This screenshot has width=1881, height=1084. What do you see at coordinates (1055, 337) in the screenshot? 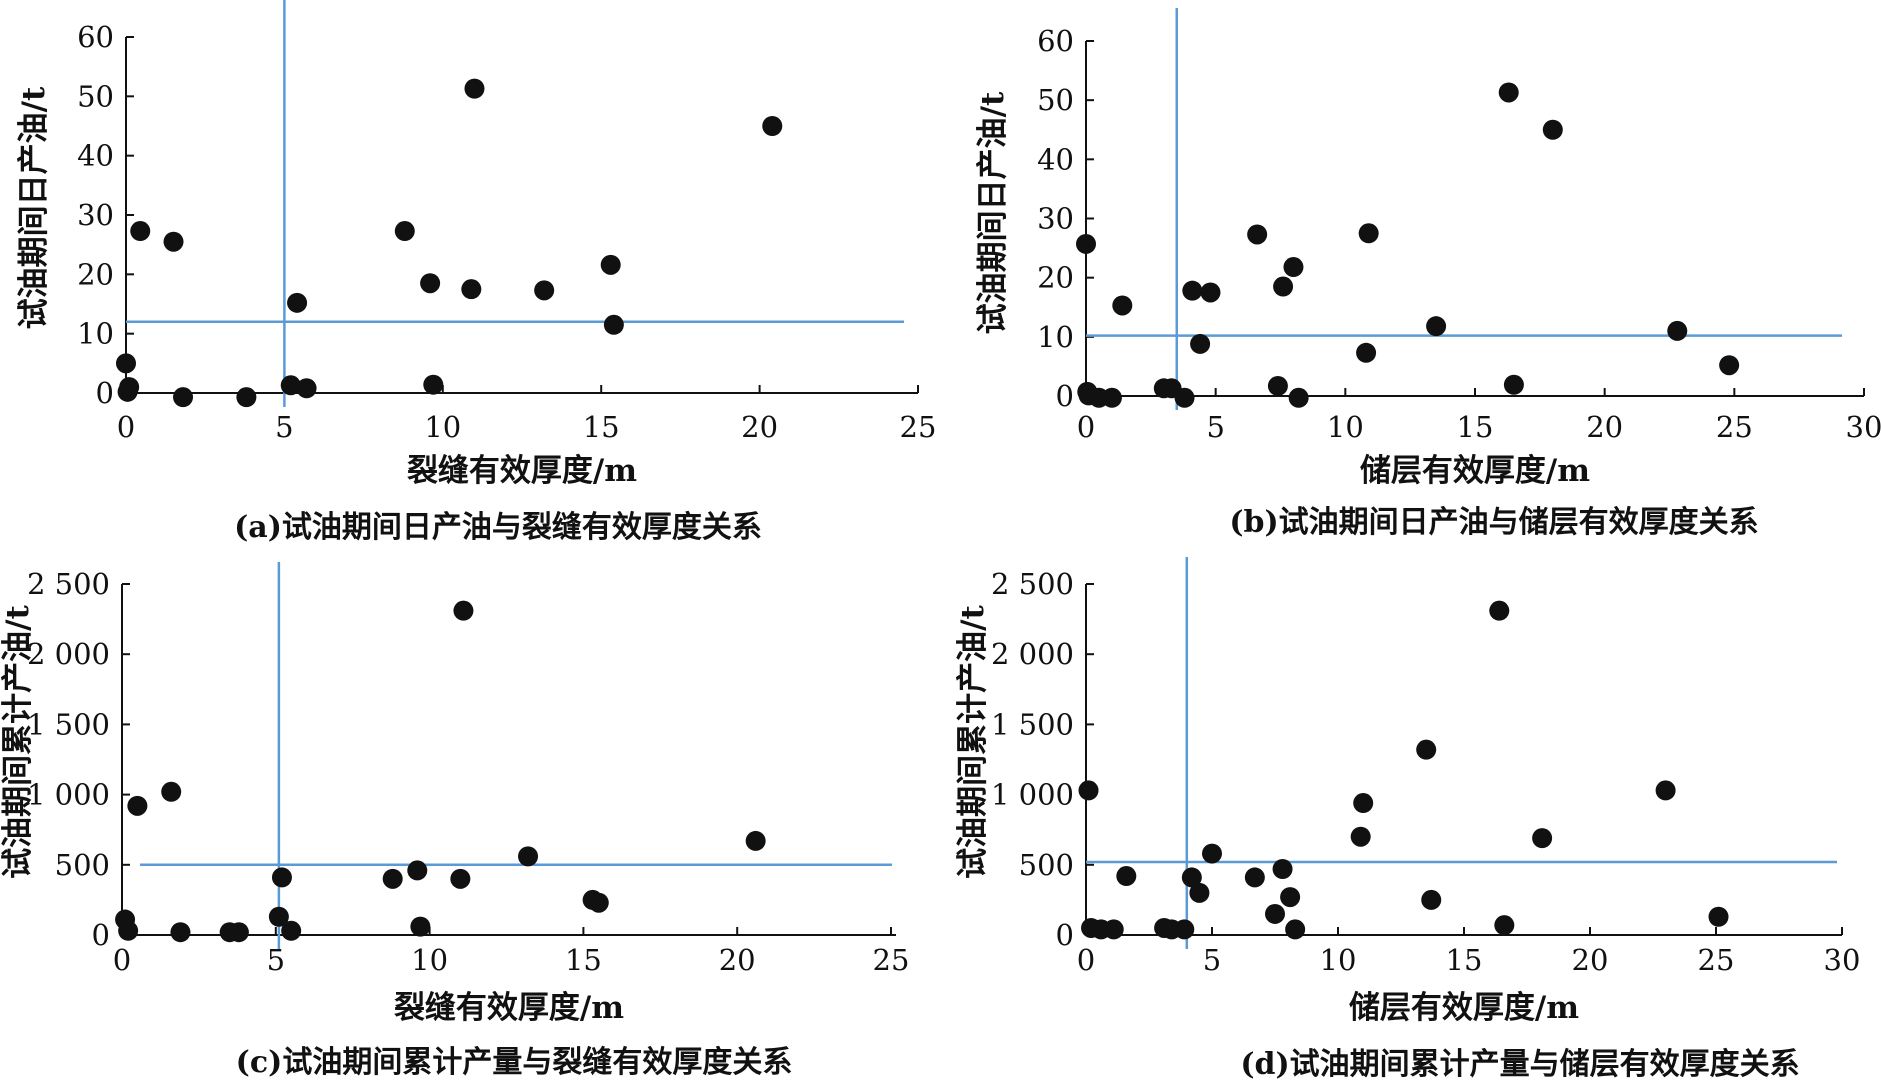
I see `y-tick-label: 10` at bounding box center [1055, 337].